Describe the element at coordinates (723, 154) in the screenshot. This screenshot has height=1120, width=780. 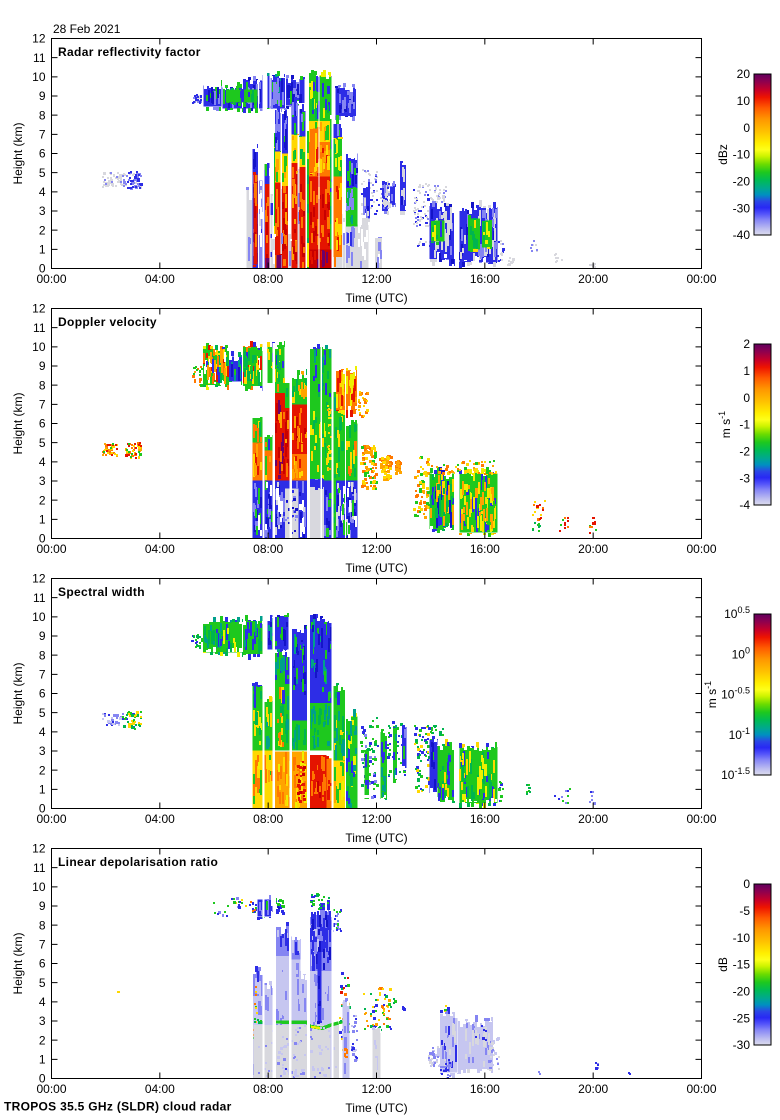
I see `svg-text: dBz` at that location.